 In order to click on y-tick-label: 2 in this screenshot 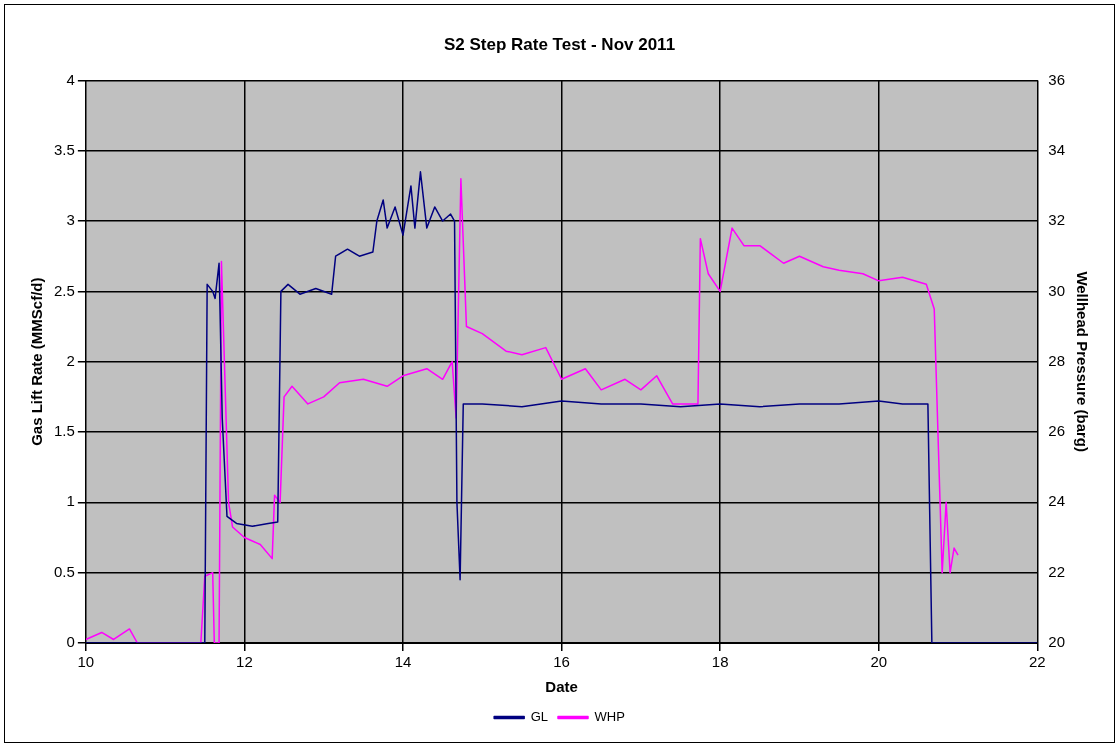, I will do `click(70, 360)`.